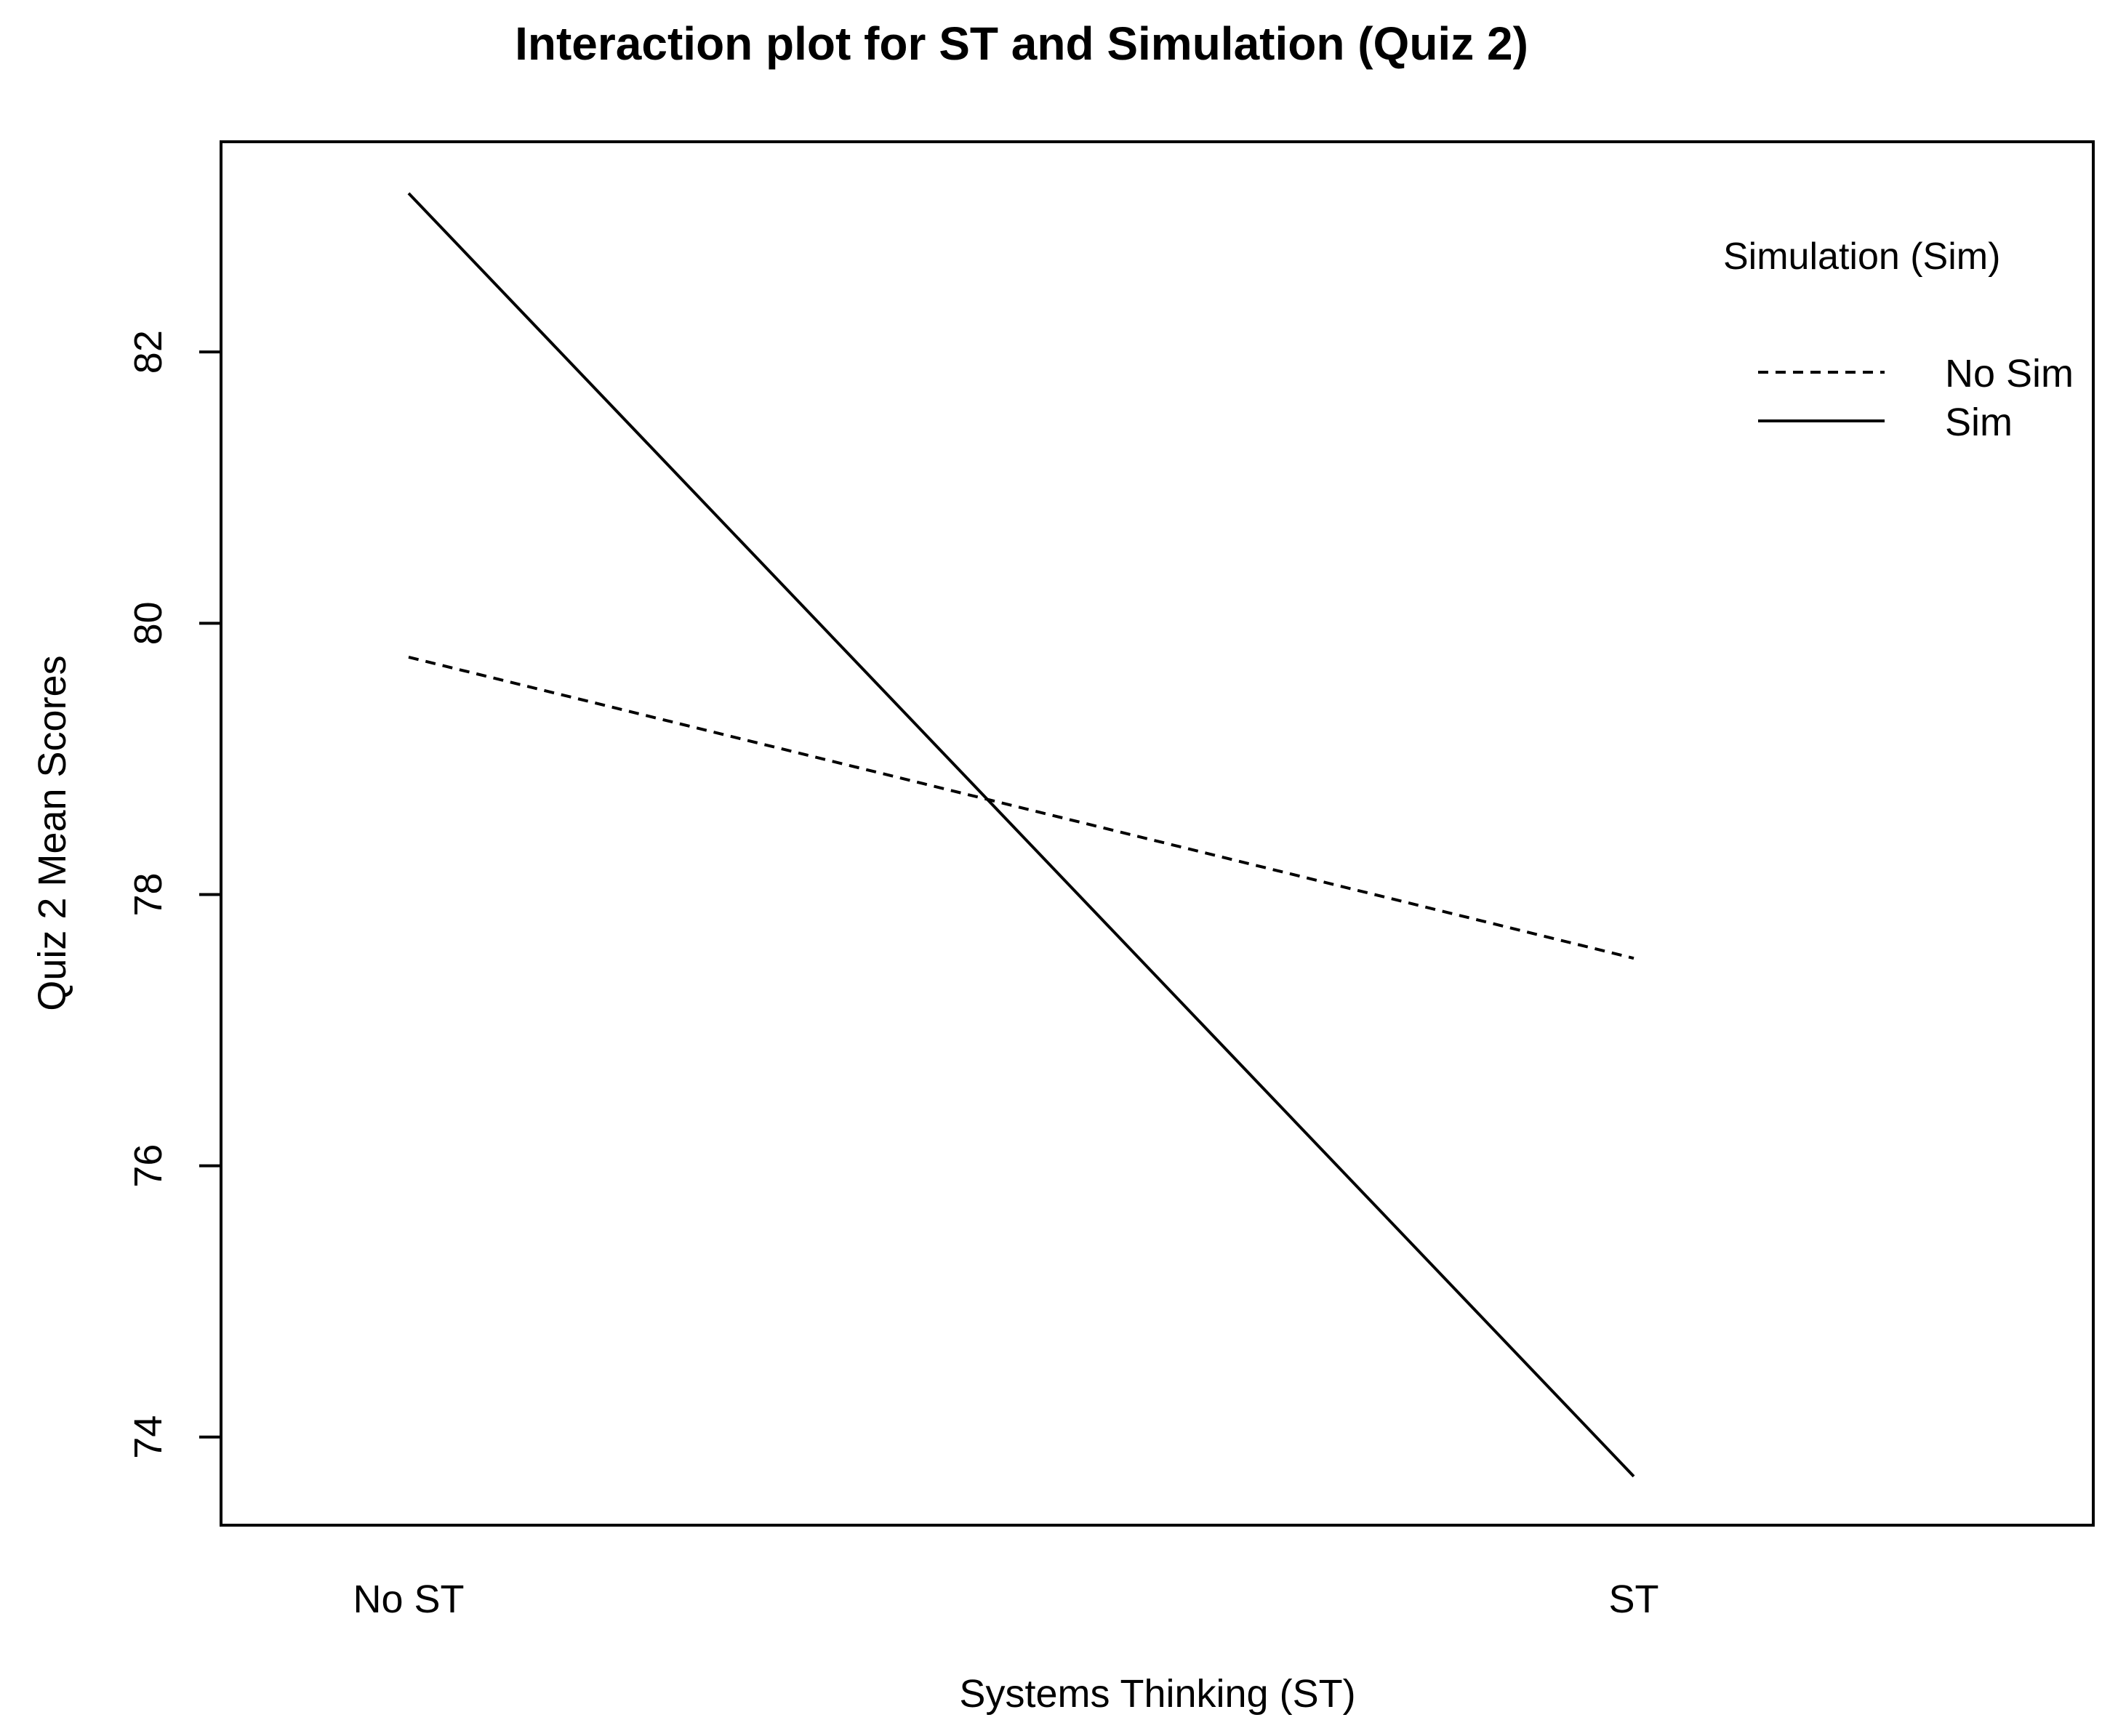 This screenshot has width=2118, height=1736. Describe the element at coordinates (148, 352) in the screenshot. I see `y-tick-label-82: 82` at that location.